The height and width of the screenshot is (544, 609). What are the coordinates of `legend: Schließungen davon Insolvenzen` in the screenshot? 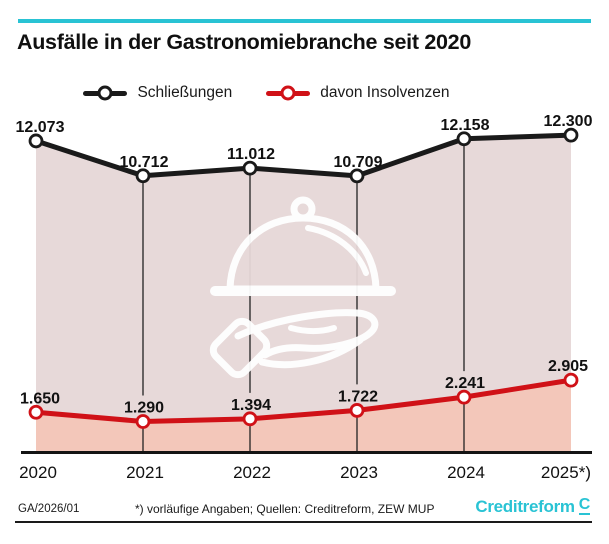 It's located at (285, 93).